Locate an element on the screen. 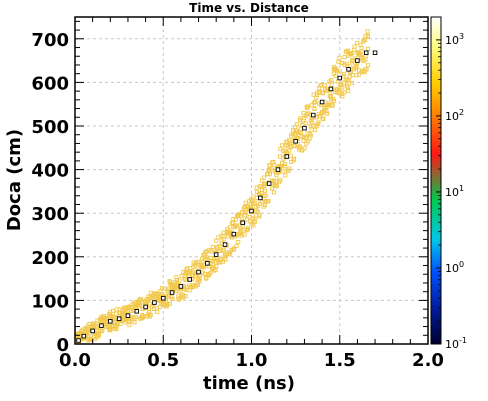  y-tick-label: 200 is located at coordinates (50, 258).